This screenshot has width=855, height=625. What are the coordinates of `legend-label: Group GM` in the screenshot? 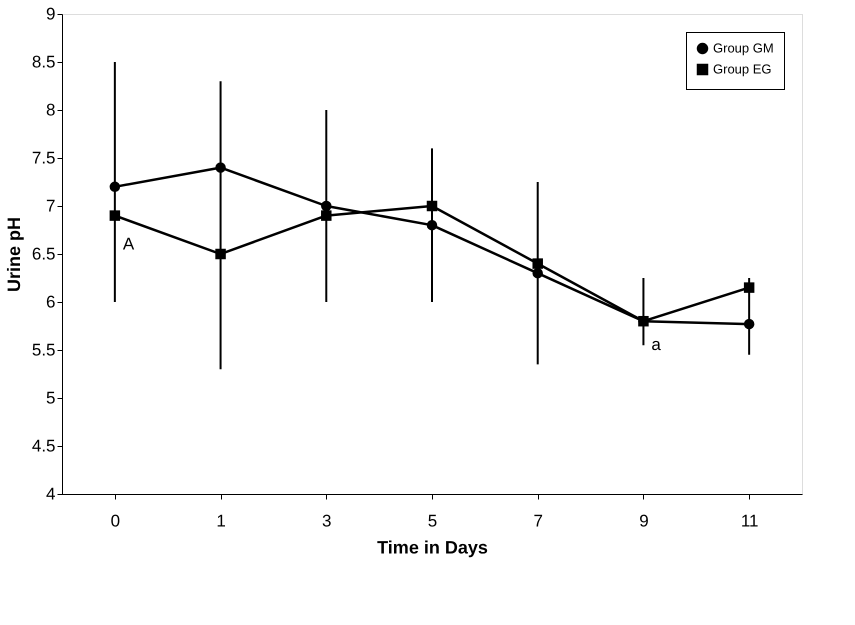 It's located at (743, 48).